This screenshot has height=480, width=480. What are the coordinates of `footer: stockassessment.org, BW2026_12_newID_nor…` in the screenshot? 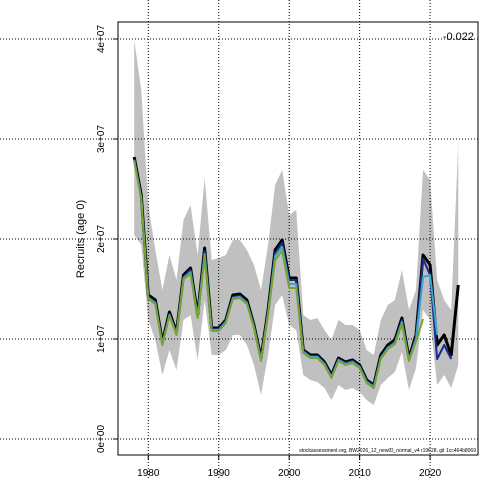 It's located at (387, 451).